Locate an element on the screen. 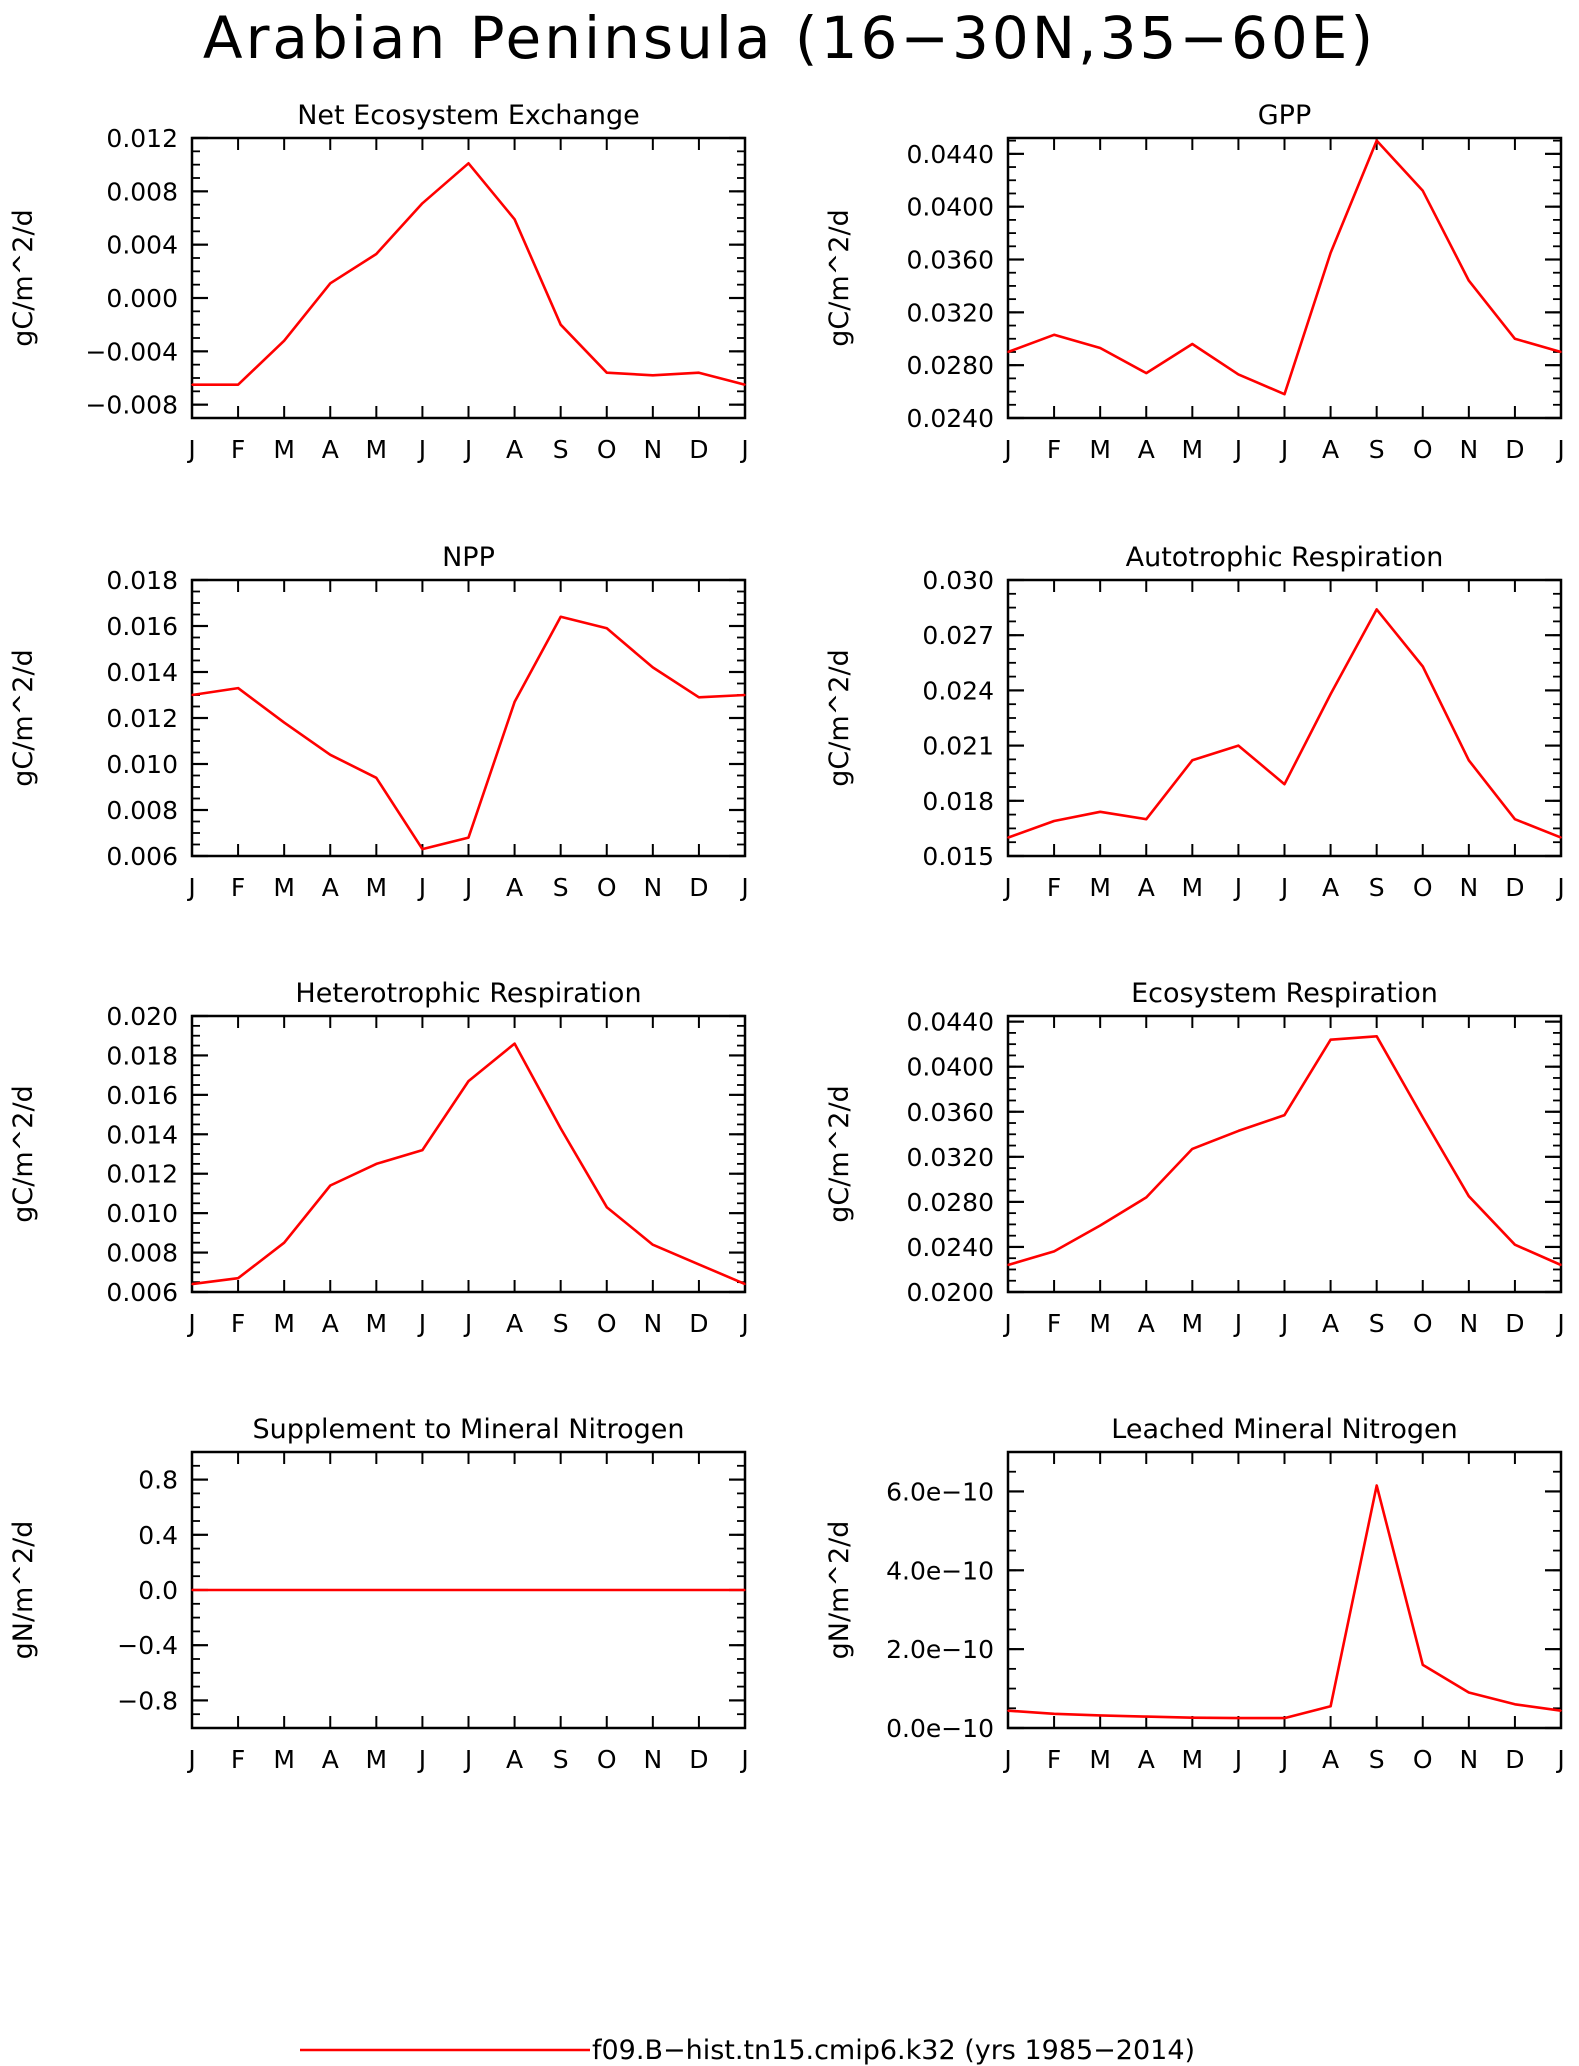  y-tick-label: 0.4 is located at coordinates (158, 1535).